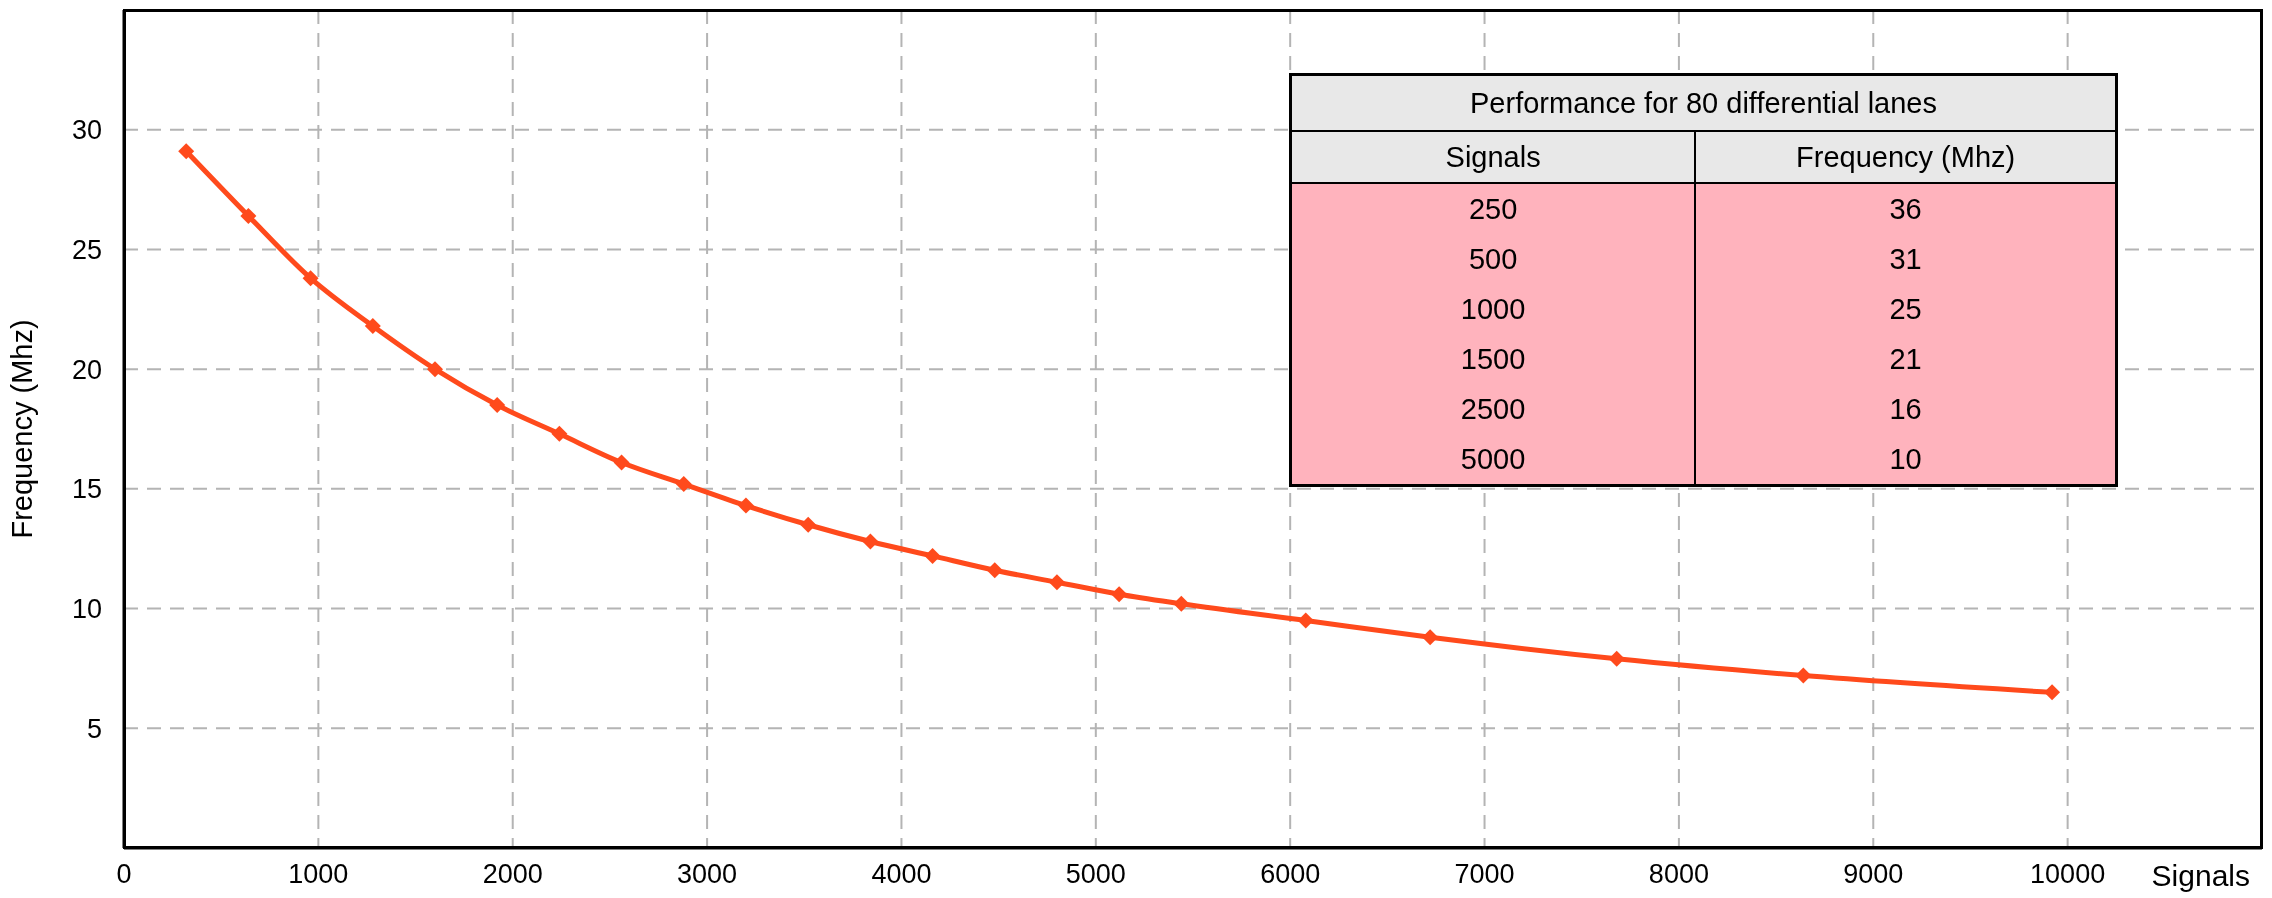 This screenshot has height=898, width=2272. What do you see at coordinates (1906, 359) in the screenshot?
I see `data-label: 21` at bounding box center [1906, 359].